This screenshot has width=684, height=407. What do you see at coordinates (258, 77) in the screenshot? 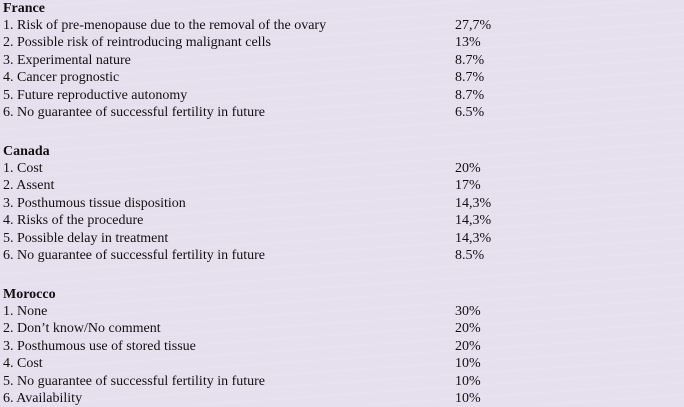
I see `list-item: 4. Cancer prognostic 8.7%` at bounding box center [258, 77].